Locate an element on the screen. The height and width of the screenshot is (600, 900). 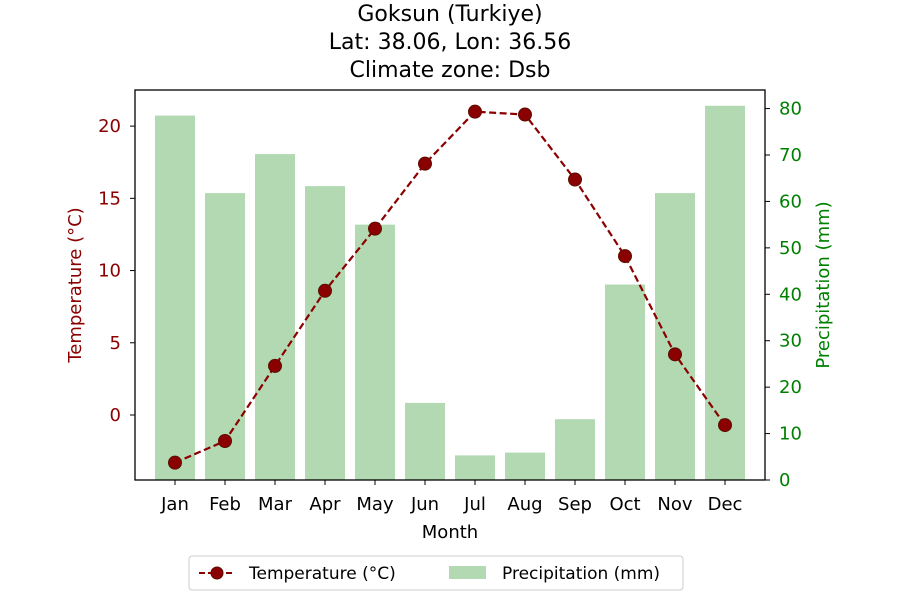
x-tick-label-oct: Oct is located at coordinates (624, 504).